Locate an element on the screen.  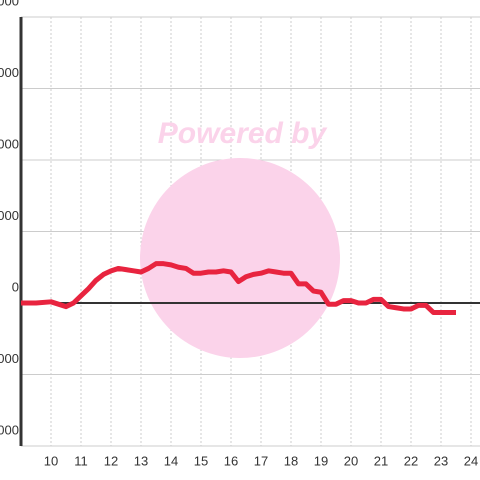
x-tick-label: 24 is located at coordinates (471, 460).